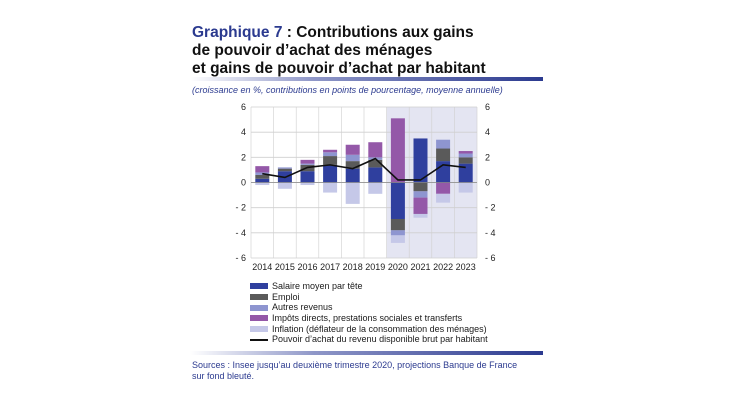 This screenshot has height=410, width=730. What do you see at coordinates (339, 68) in the screenshot?
I see `title-line-3: et gains de pouvoir d’achat par habitant` at bounding box center [339, 68].